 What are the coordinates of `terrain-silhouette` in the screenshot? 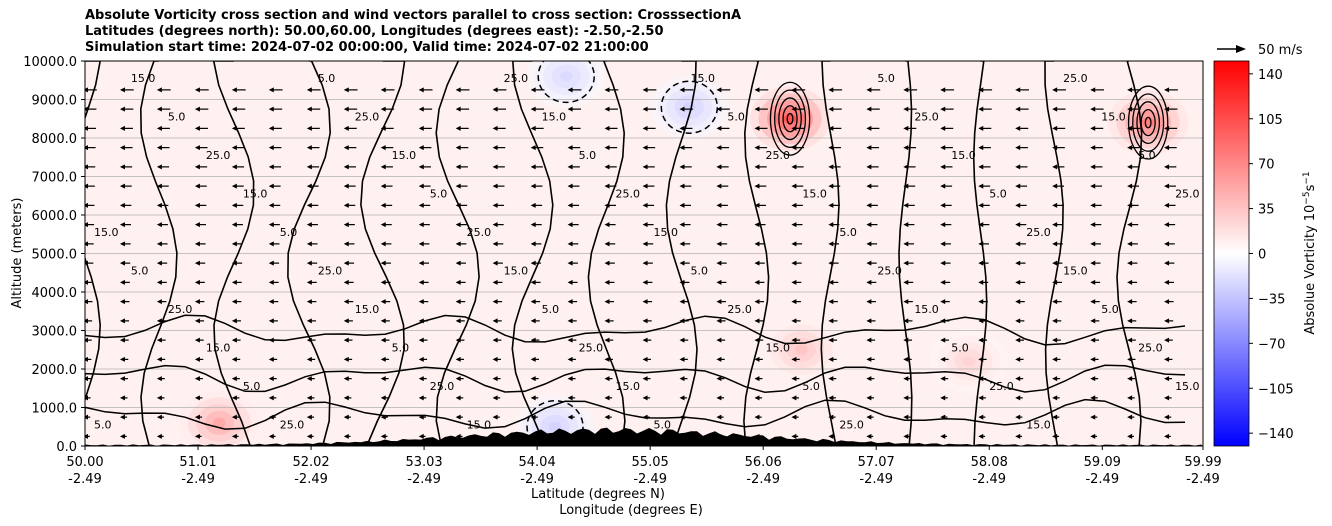 It's located at (644, 436).